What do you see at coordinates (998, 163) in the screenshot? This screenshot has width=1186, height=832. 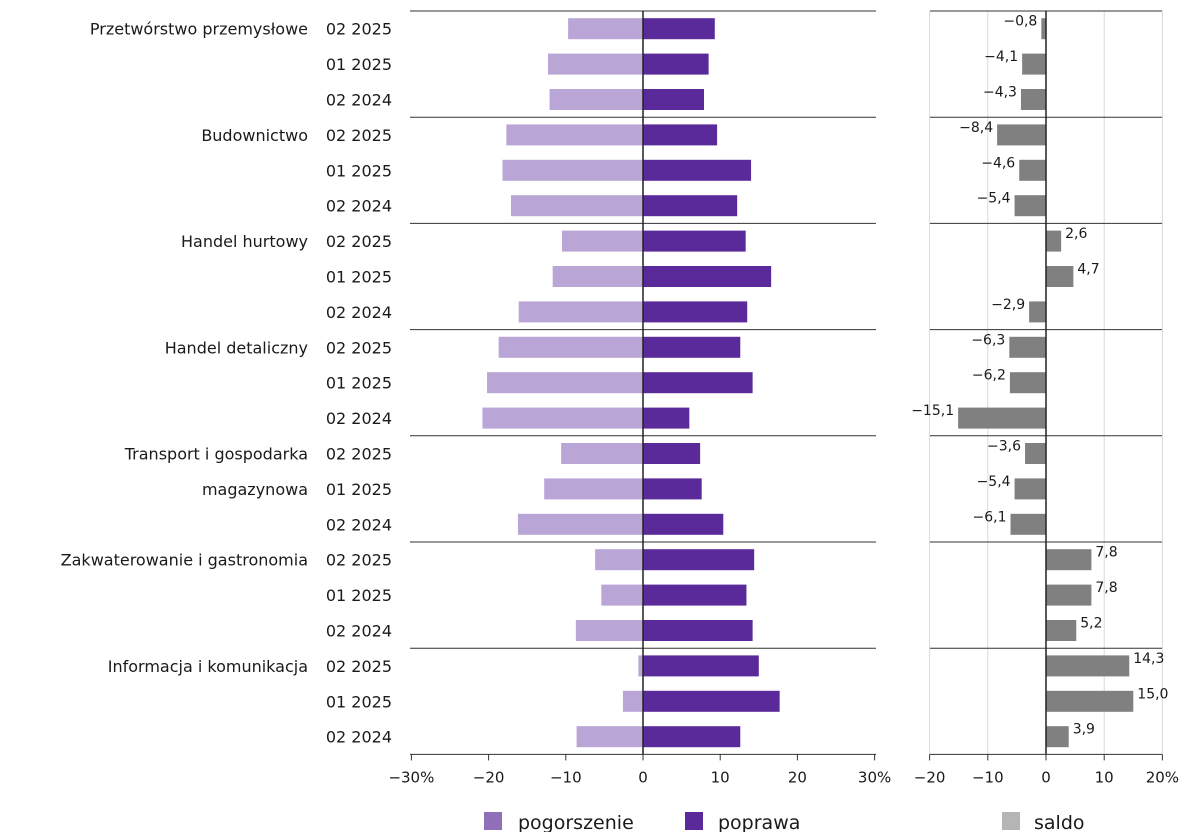 I see `saldo-data-label: −4,6` at bounding box center [998, 163].